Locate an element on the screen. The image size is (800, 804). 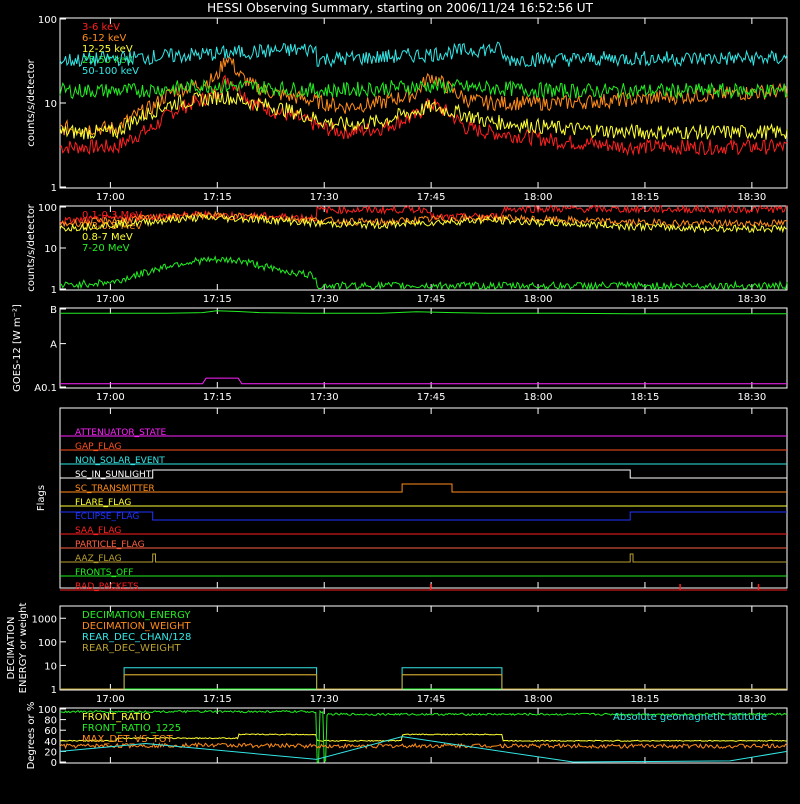
legend-entry: 12-25 keV is located at coordinates (107, 49).